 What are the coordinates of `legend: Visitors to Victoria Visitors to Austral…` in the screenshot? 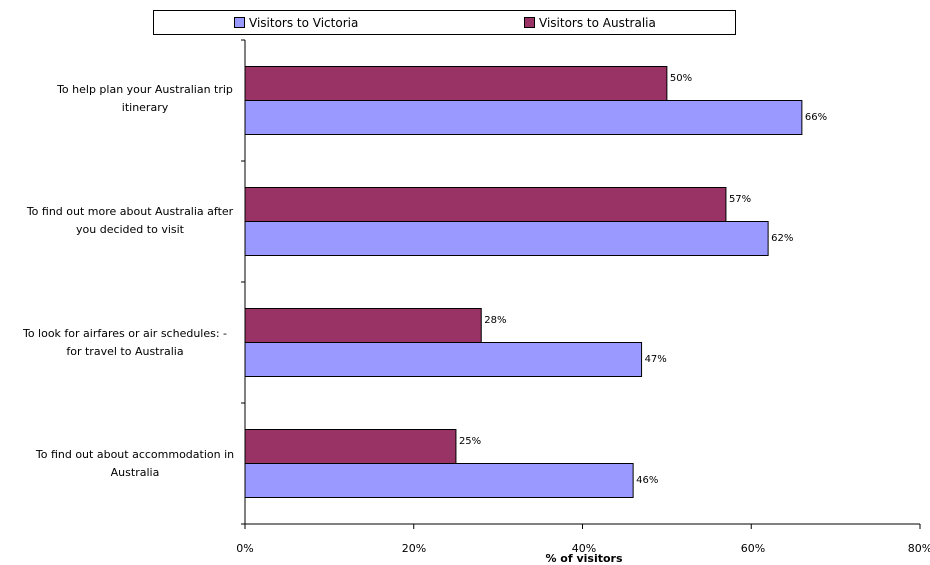 It's located at (444, 22).